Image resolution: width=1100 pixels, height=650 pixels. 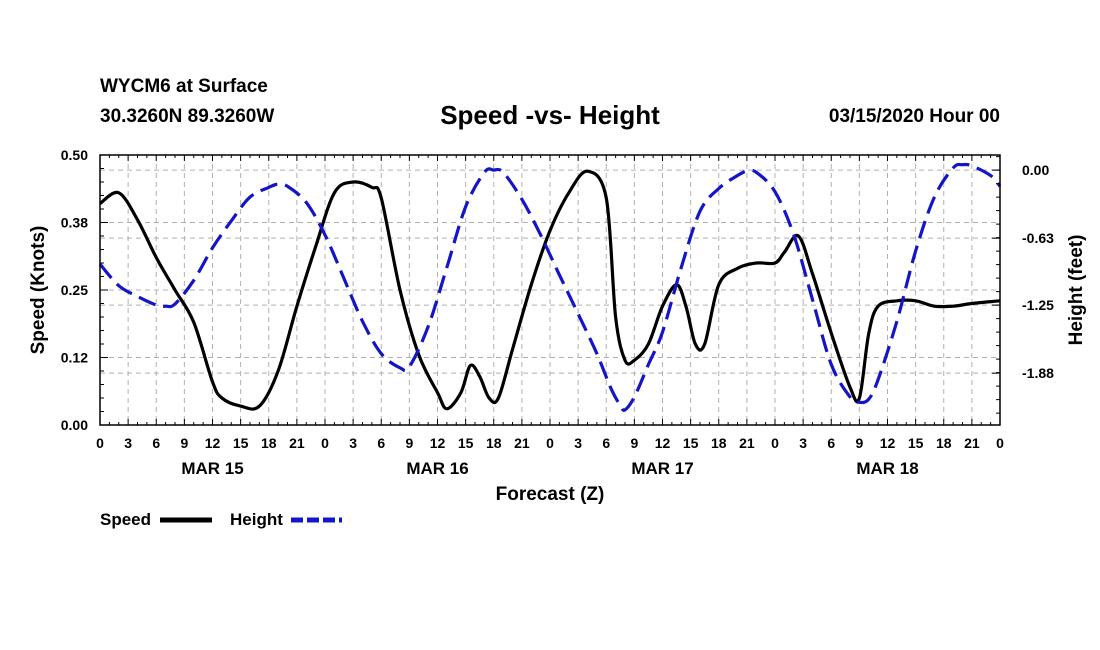 I want to click on y-right-tick-label: -1.25, so click(x=1038, y=305).